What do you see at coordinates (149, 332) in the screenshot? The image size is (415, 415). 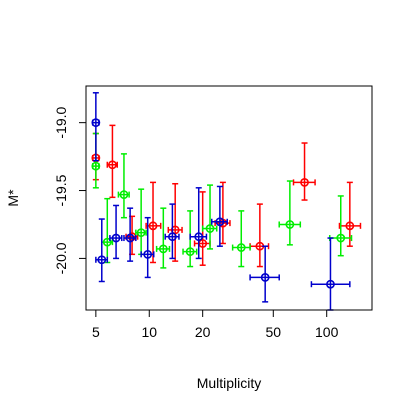 I see `x-tick-label: 10` at bounding box center [149, 332].